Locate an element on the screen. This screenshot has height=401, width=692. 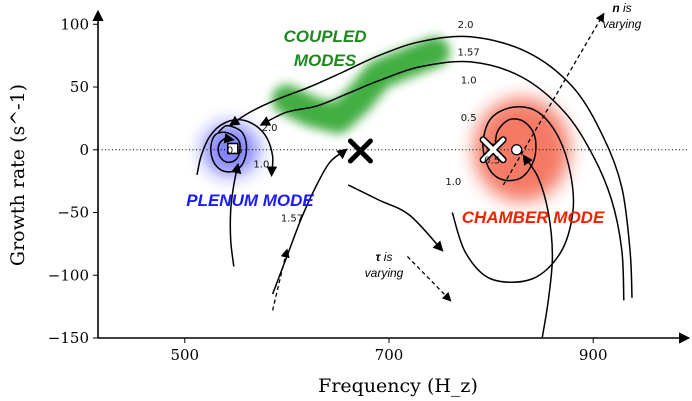
contour-label-4: 2.0 is located at coordinates (270, 128).